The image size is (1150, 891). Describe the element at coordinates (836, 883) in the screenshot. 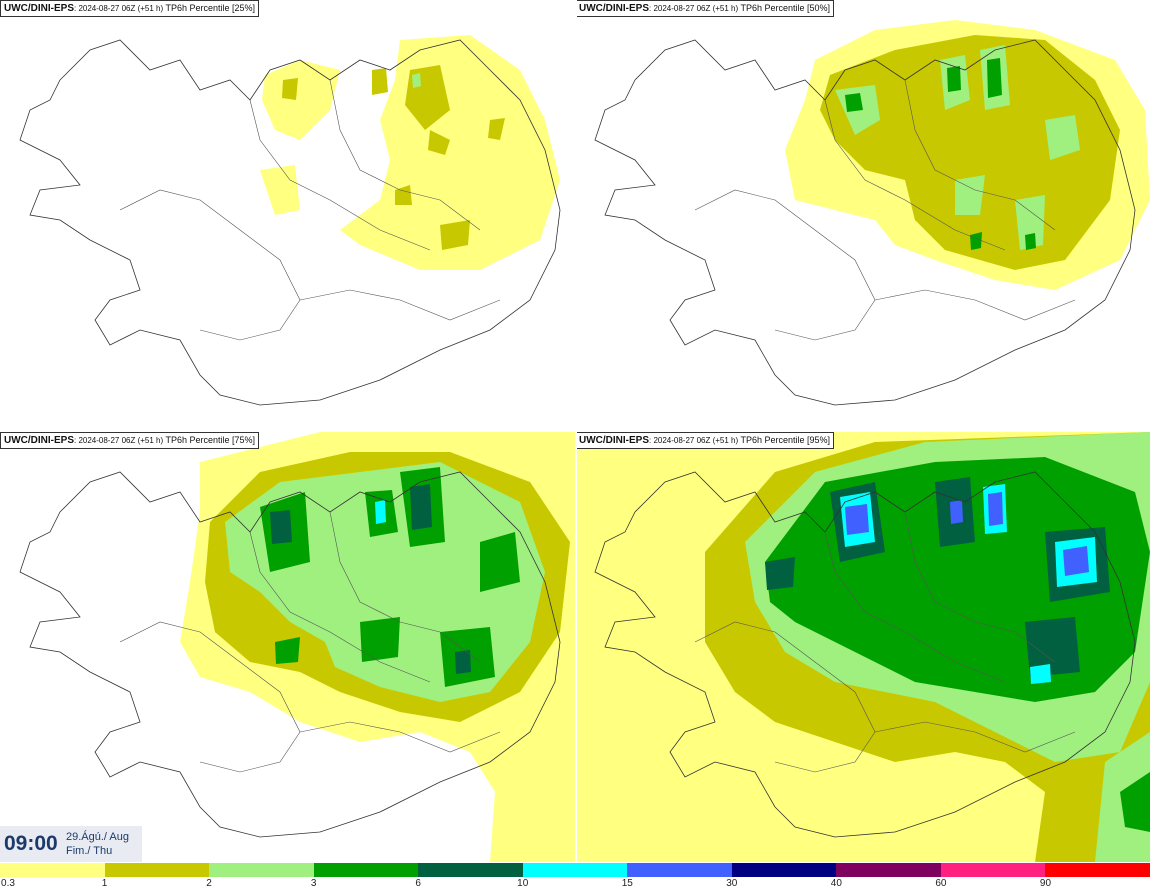

I see `legend-tick-label: 40` at that location.